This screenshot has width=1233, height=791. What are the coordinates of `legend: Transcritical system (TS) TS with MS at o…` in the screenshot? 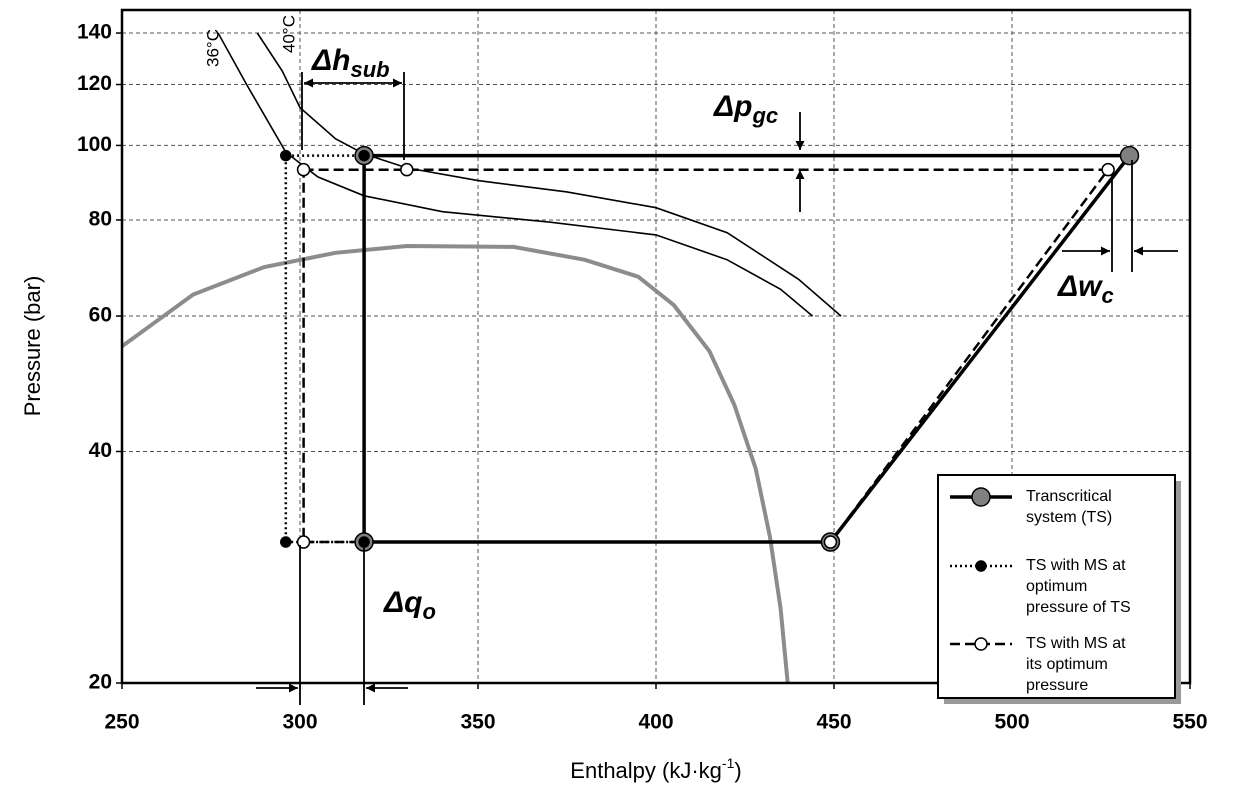 It's located at (1059, 589).